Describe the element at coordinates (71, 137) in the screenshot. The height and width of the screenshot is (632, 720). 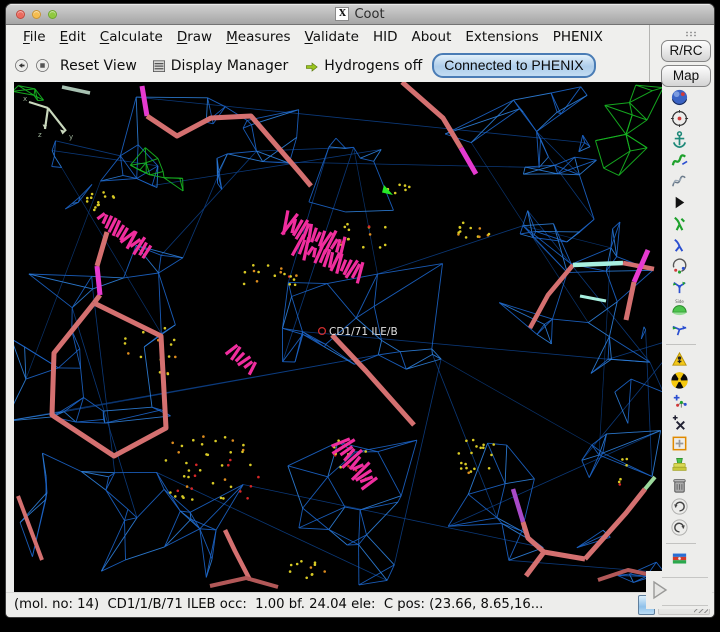
I see `svg-text: y` at that location.